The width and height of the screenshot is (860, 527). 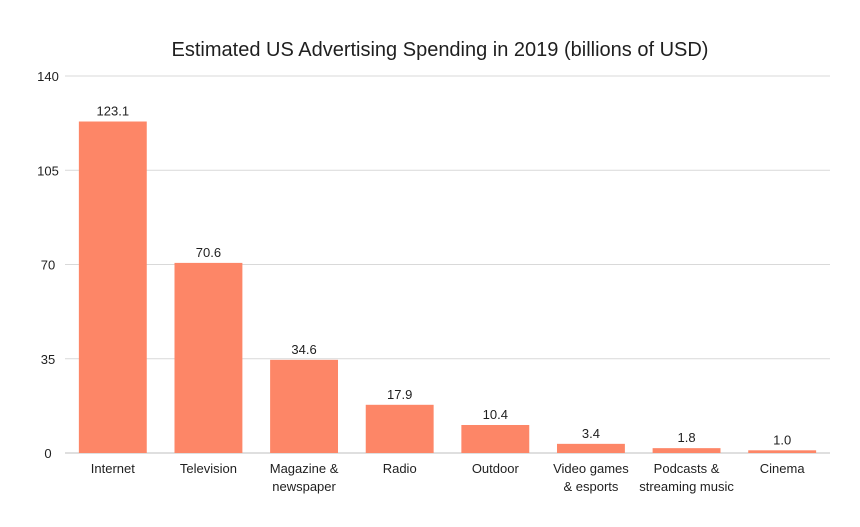 What do you see at coordinates (303, 349) in the screenshot?
I see `data-label: 34.6` at bounding box center [303, 349].